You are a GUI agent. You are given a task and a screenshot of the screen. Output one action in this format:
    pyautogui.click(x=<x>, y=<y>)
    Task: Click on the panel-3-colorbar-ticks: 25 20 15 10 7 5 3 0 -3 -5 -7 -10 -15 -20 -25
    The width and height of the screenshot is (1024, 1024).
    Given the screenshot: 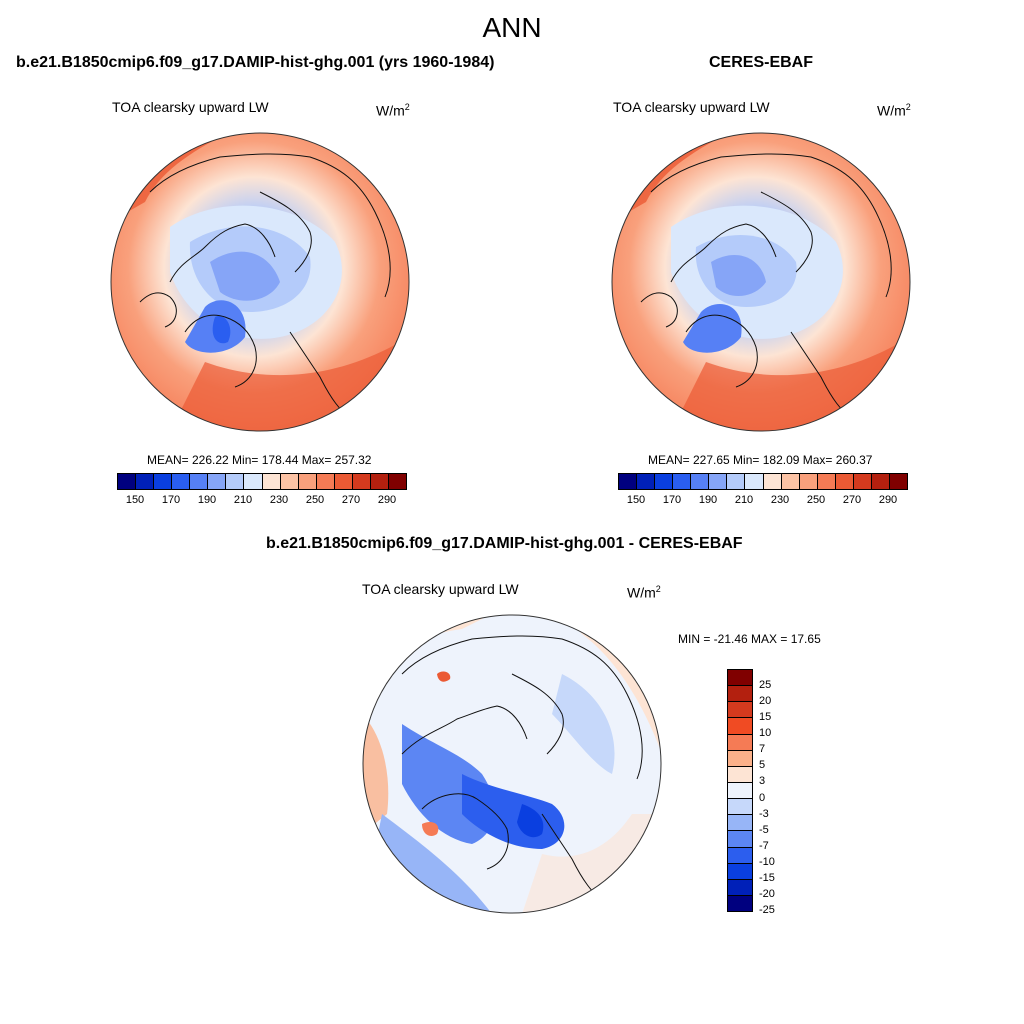 What is the action you would take?
    pyautogui.click(x=779, y=792)
    